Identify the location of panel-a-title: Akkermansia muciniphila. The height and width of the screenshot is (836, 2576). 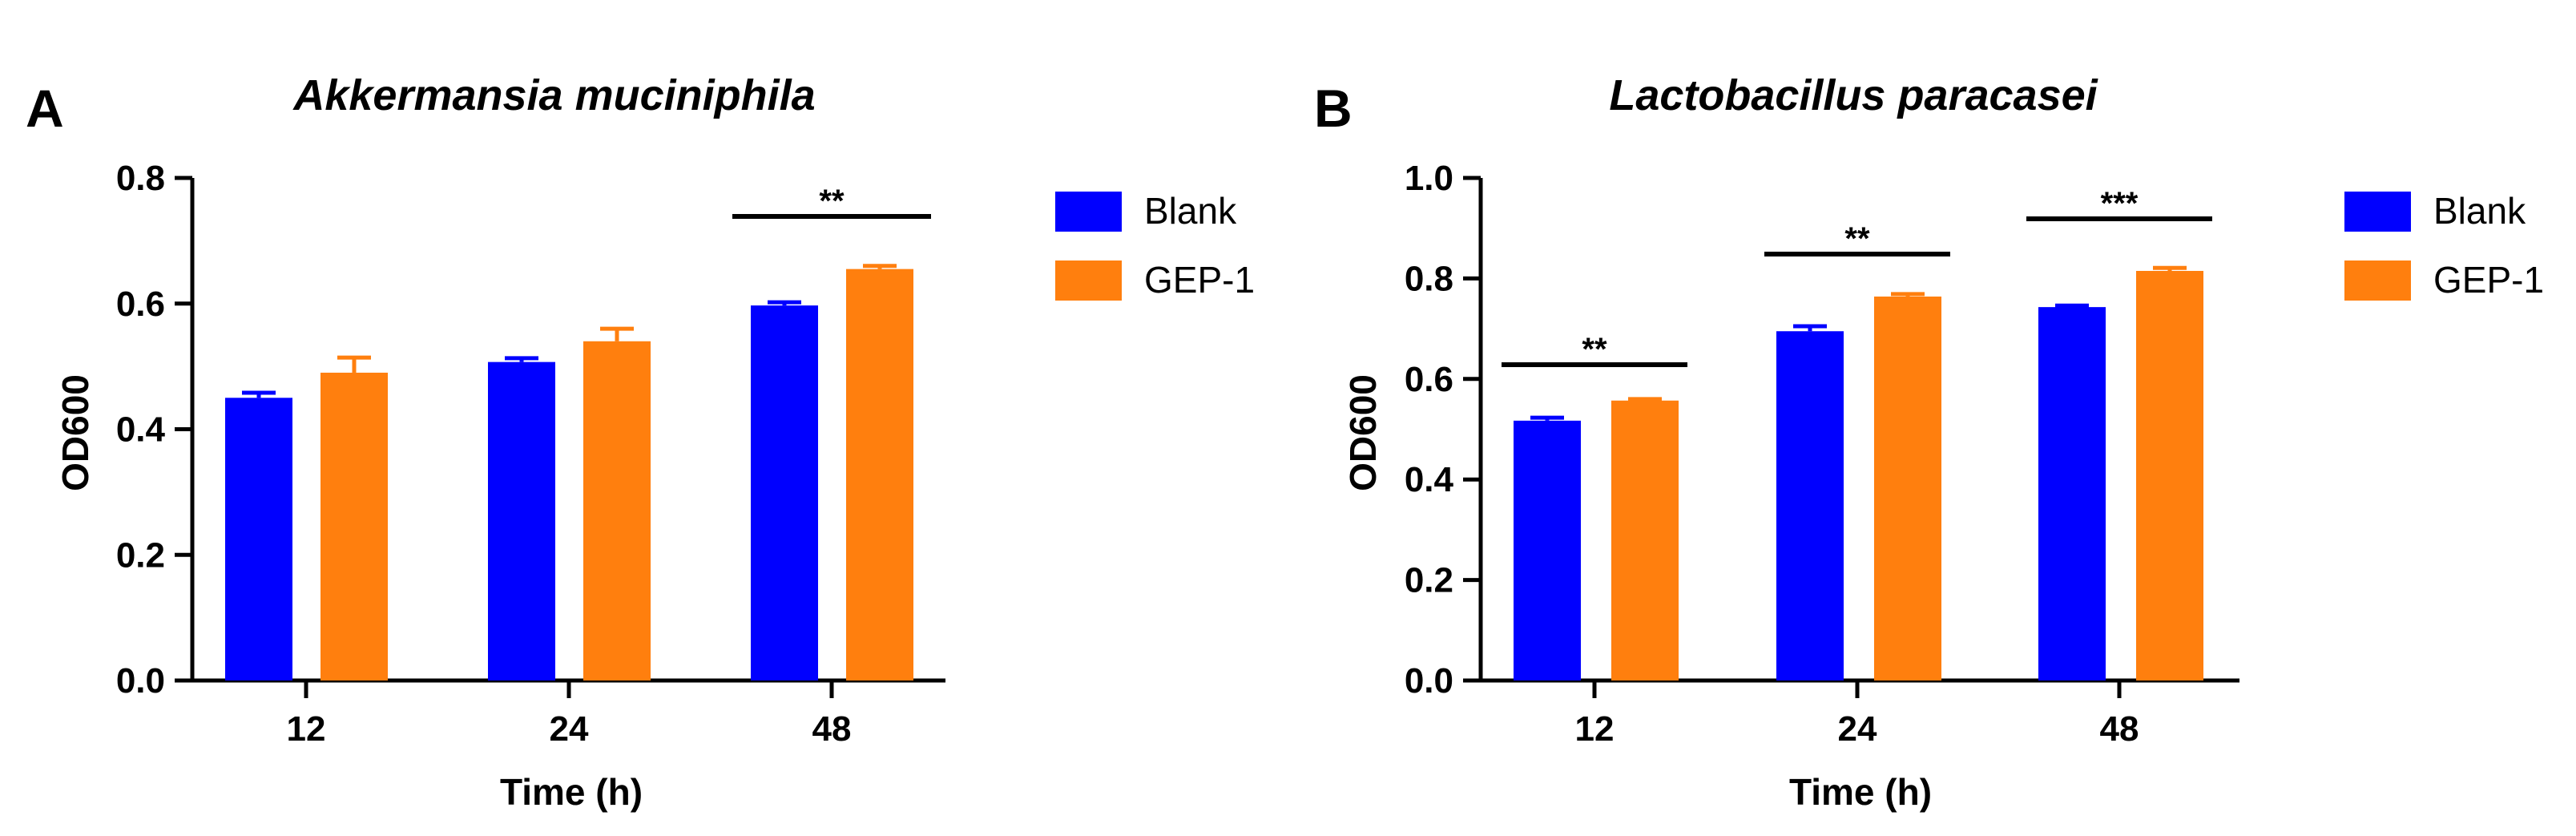
(553, 95).